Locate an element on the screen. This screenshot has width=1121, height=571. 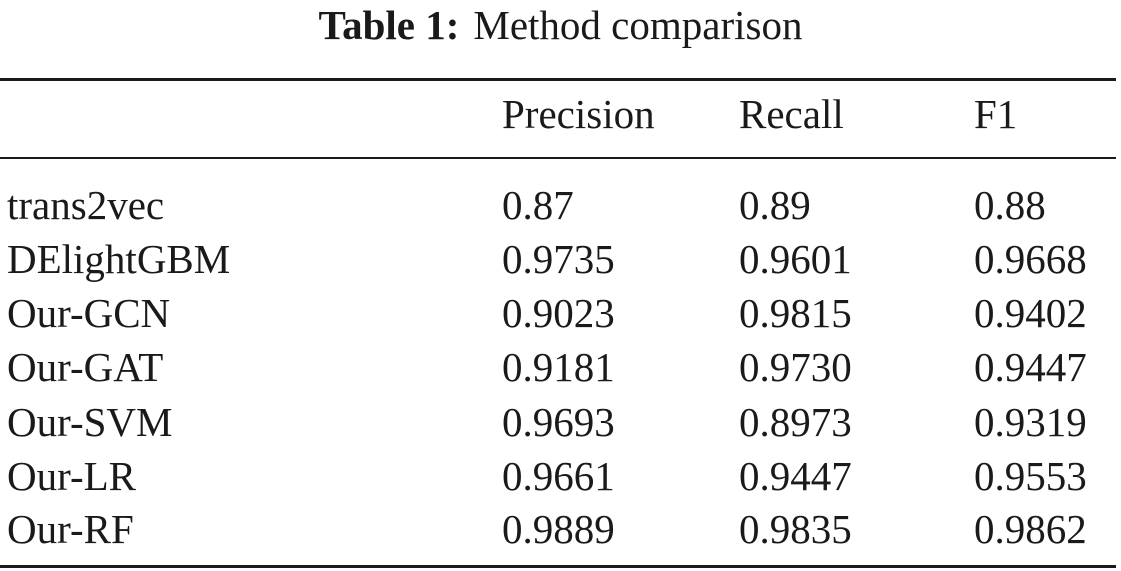
method-cell: Our-GCN is located at coordinates (89, 313).